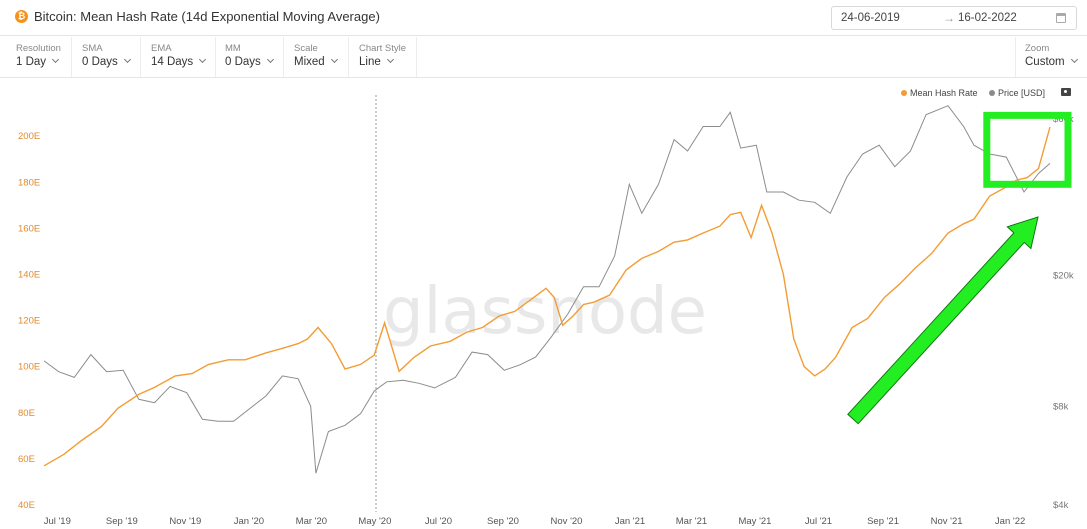  I want to click on calendar-icon, so click(1061, 18).